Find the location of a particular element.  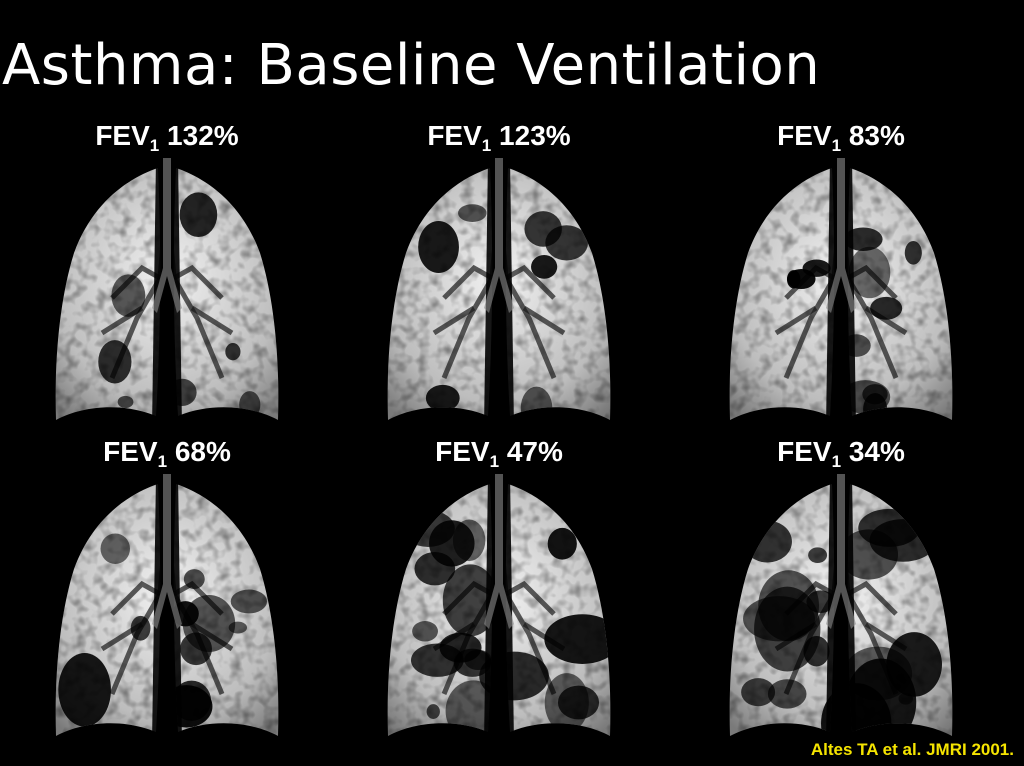

panel-label: FEV1 83% is located at coordinates (841, 136).